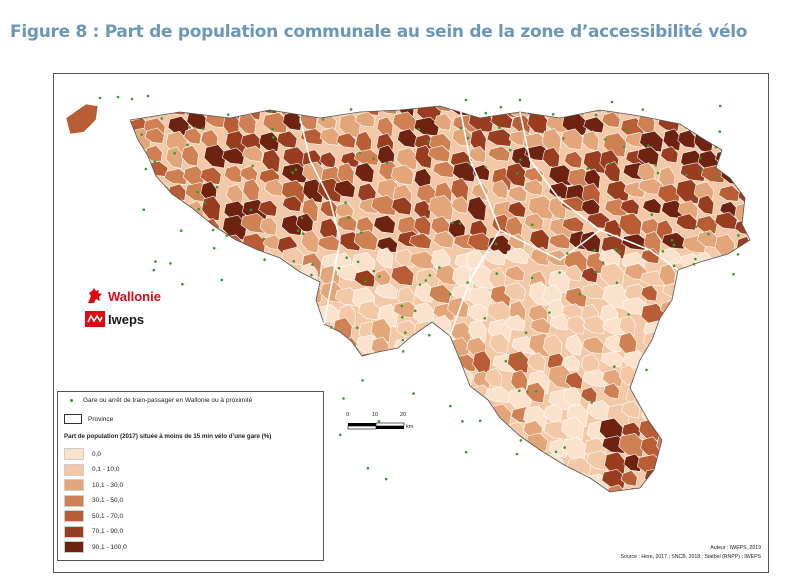 This screenshot has width=785, height=581. I want to click on legend-class-label: 50,1 - 70,0, so click(108, 516).